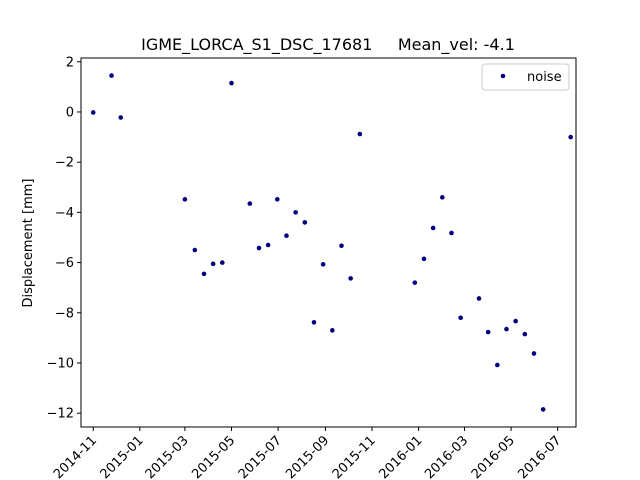 The image size is (640, 480). What do you see at coordinates (70, 112) in the screenshot?
I see `y-tick-label: 0` at bounding box center [70, 112].